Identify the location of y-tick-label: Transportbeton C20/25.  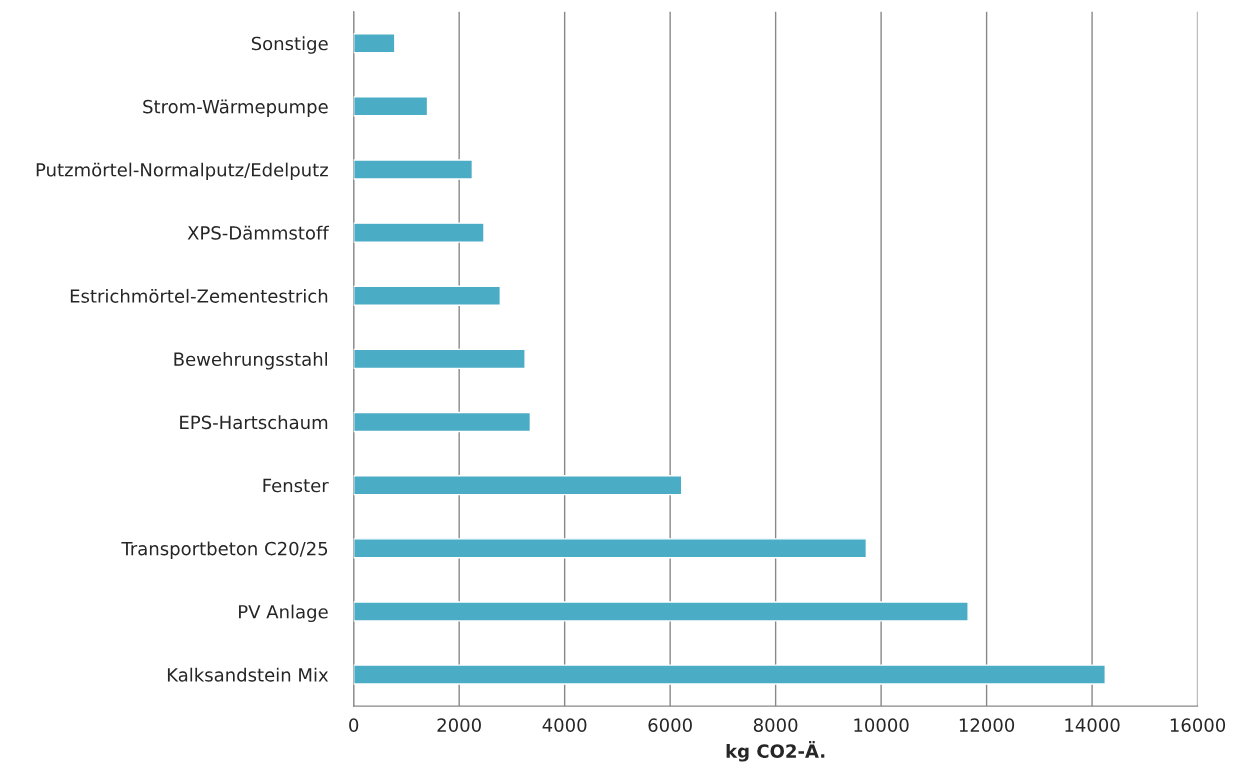
(224, 550).